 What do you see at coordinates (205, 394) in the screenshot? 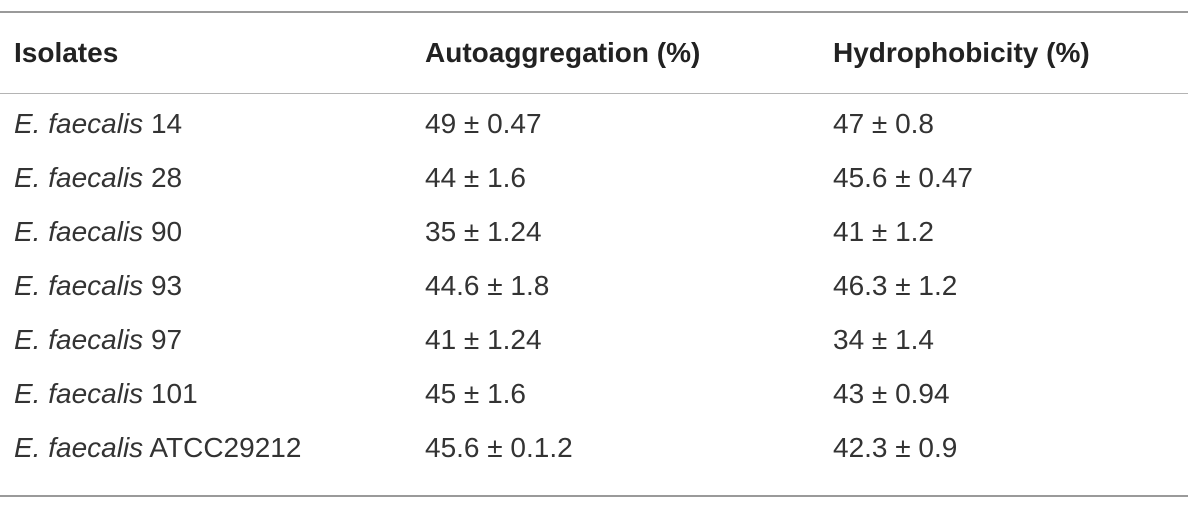
I see `isolate-cell: E. faecalis 101` at bounding box center [205, 394].